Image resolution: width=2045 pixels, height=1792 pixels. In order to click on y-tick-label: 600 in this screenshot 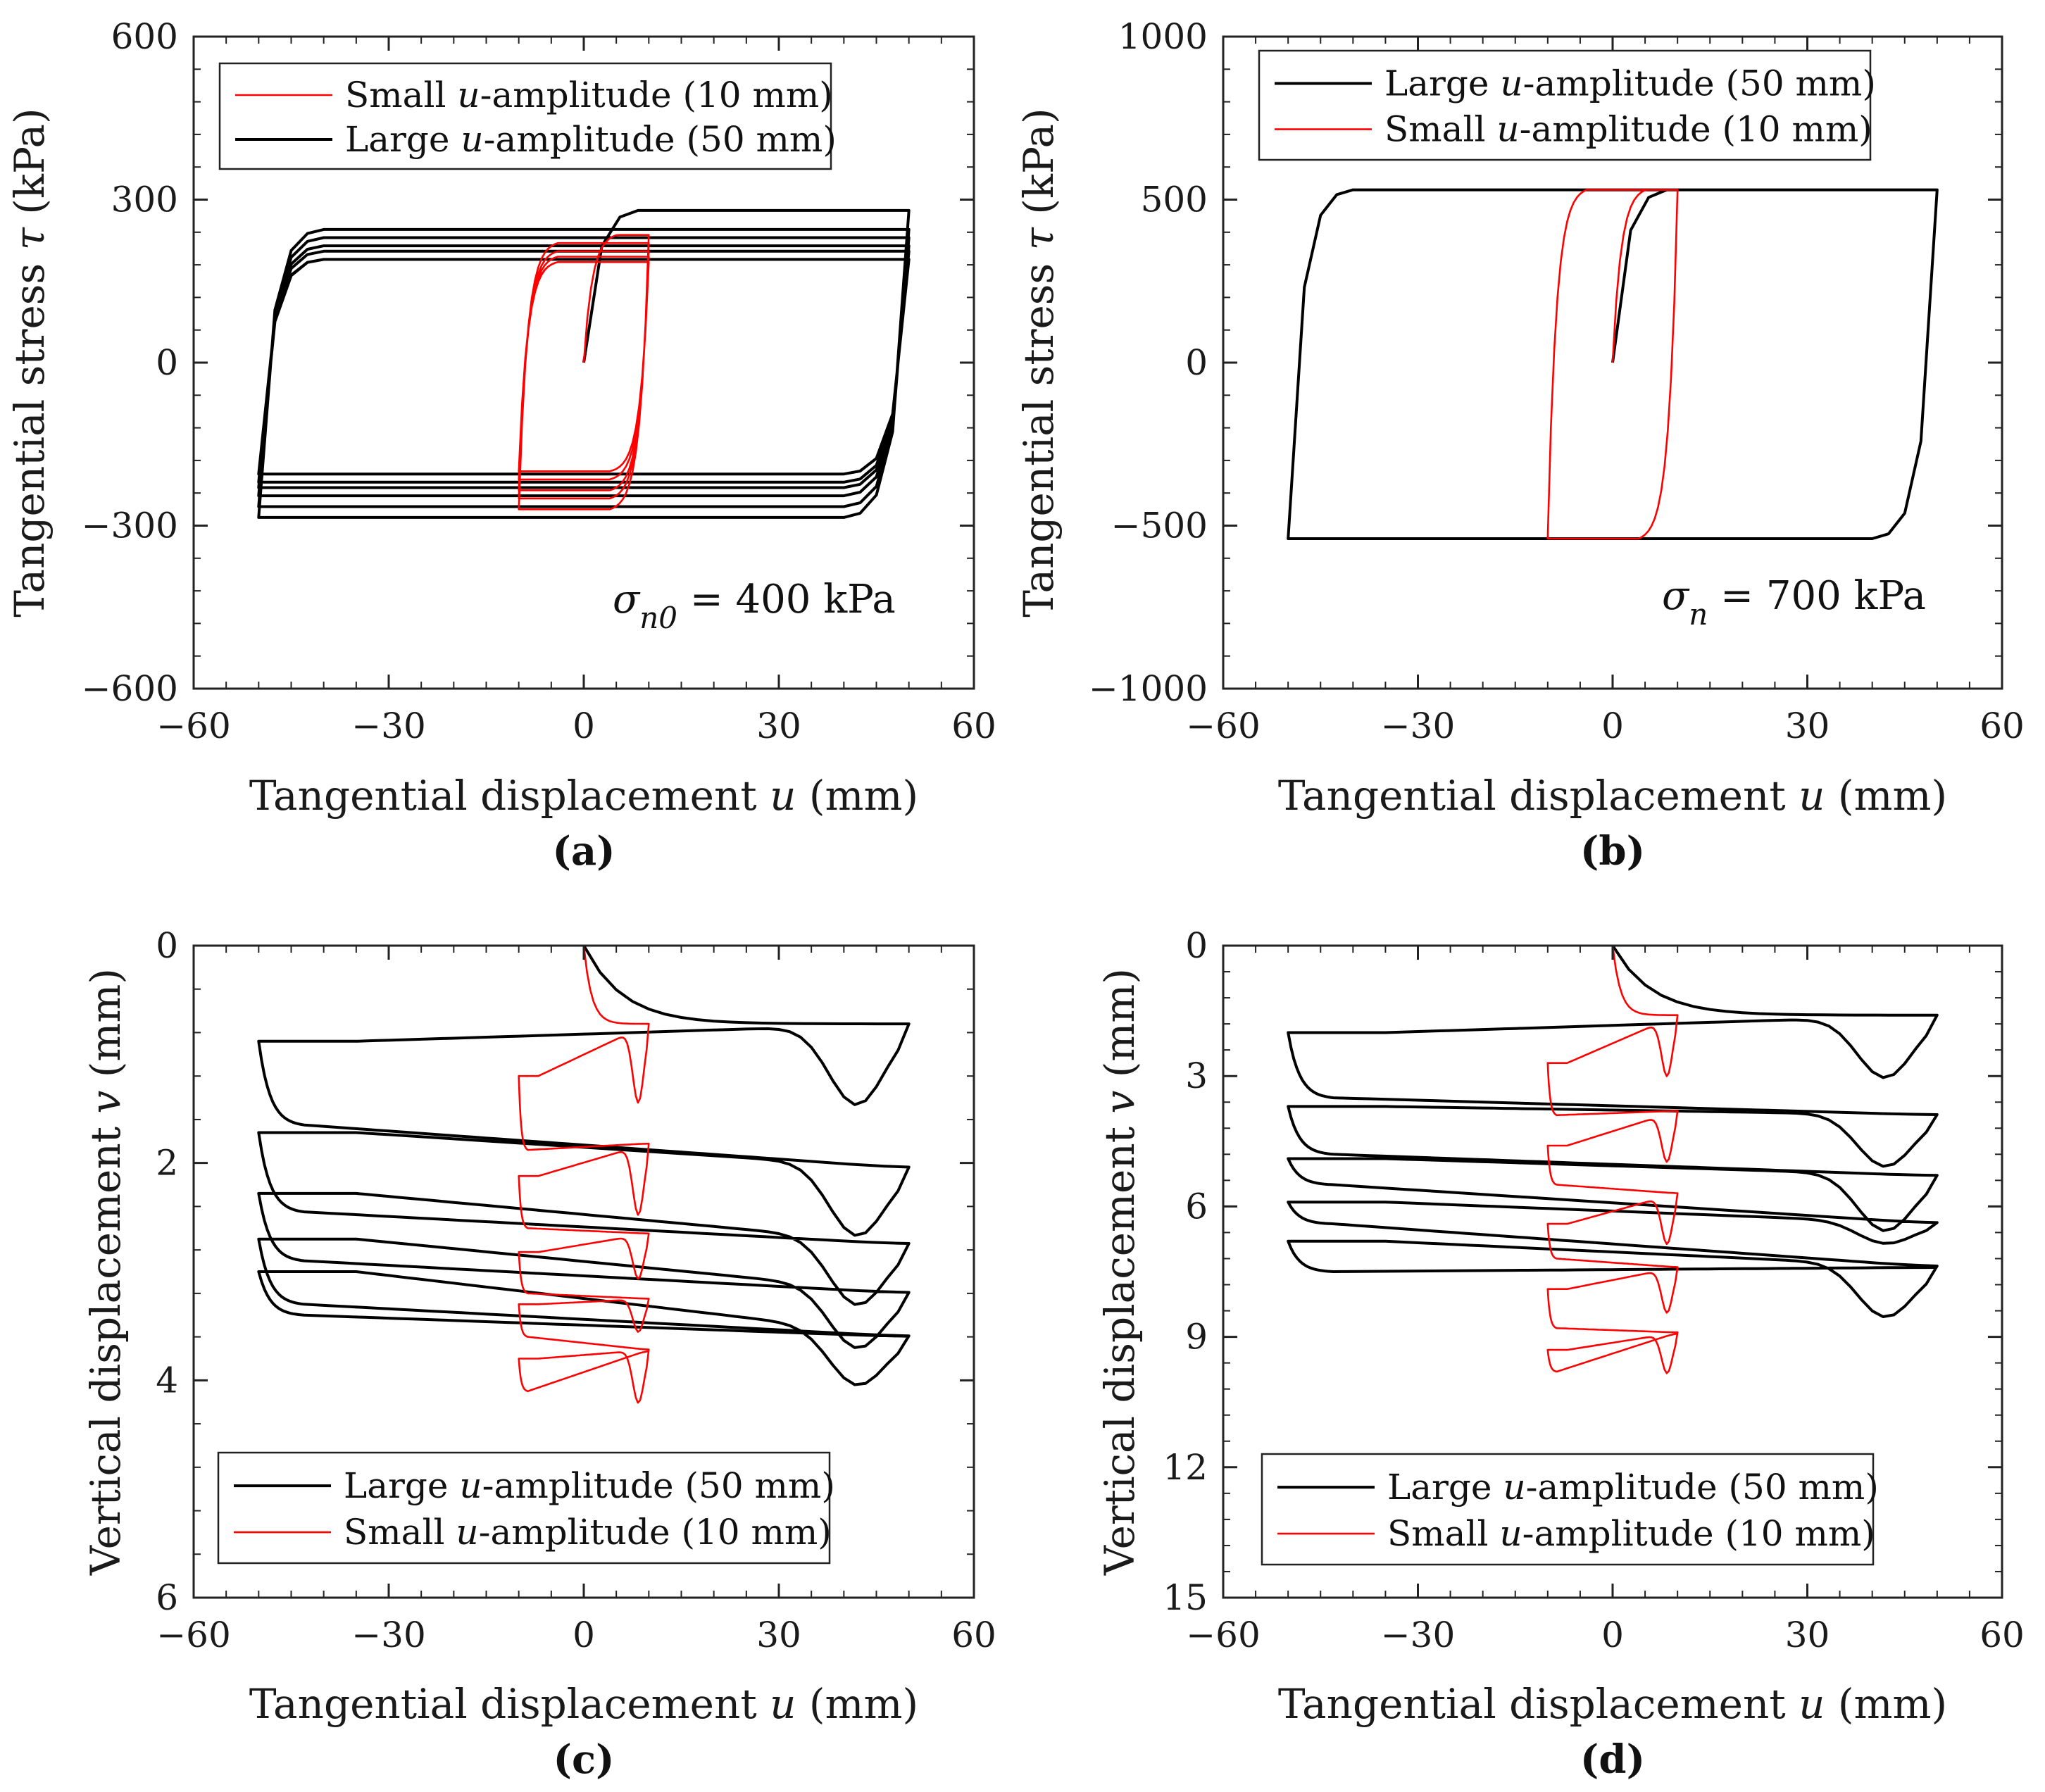, I will do `click(144, 36)`.